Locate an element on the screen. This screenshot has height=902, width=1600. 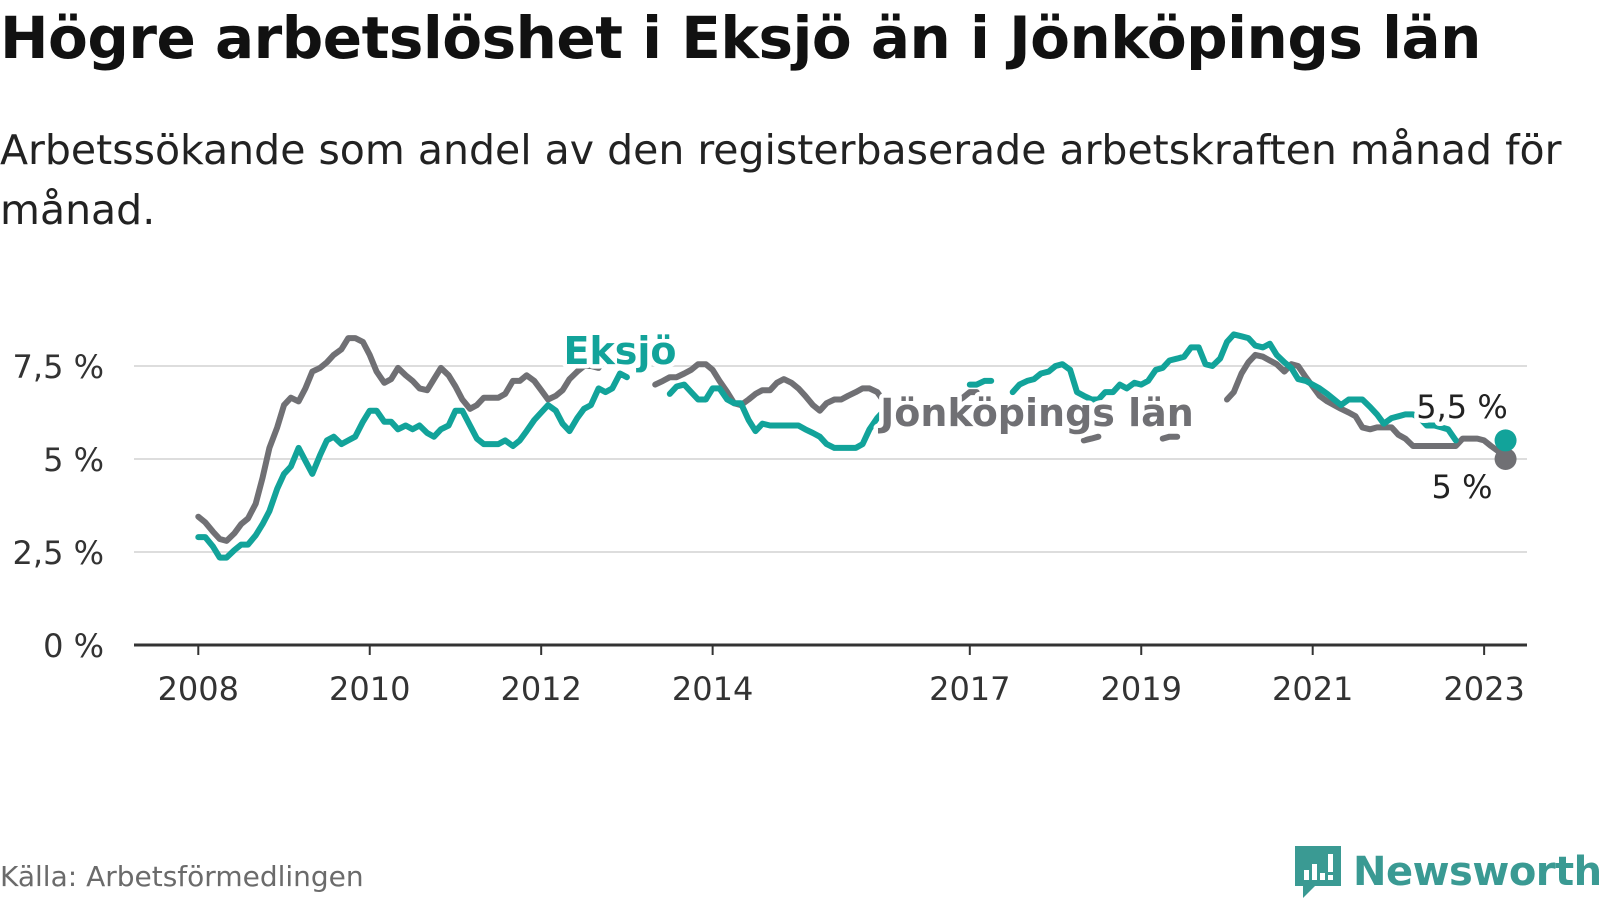
x-tick-label: 2008 is located at coordinates (198, 689).